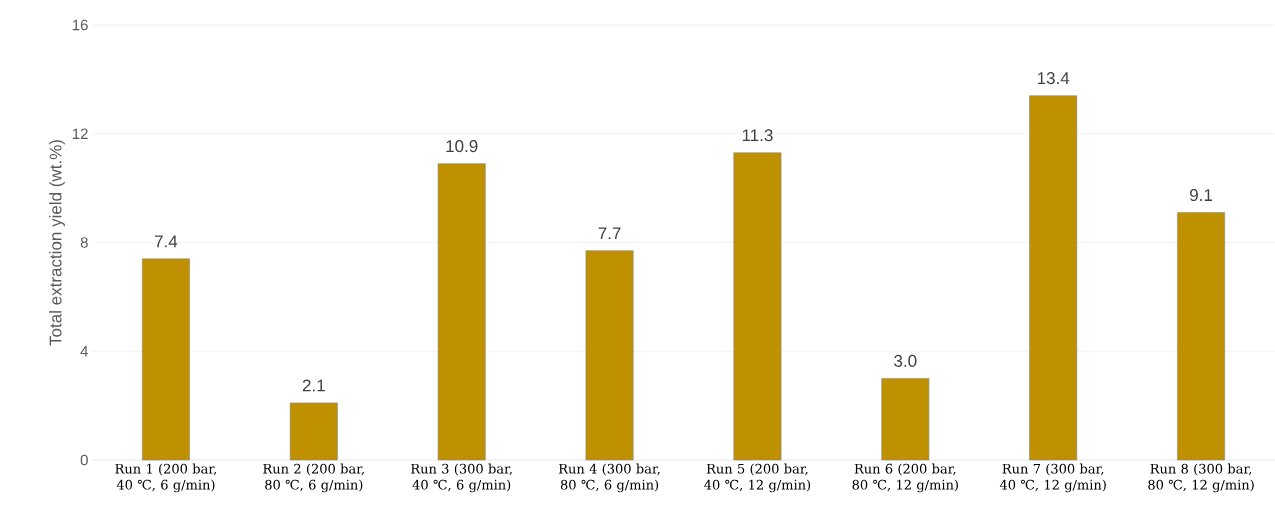 The width and height of the screenshot is (1275, 520). Describe the element at coordinates (84, 351) in the screenshot. I see `y-tick-label: 4` at that location.